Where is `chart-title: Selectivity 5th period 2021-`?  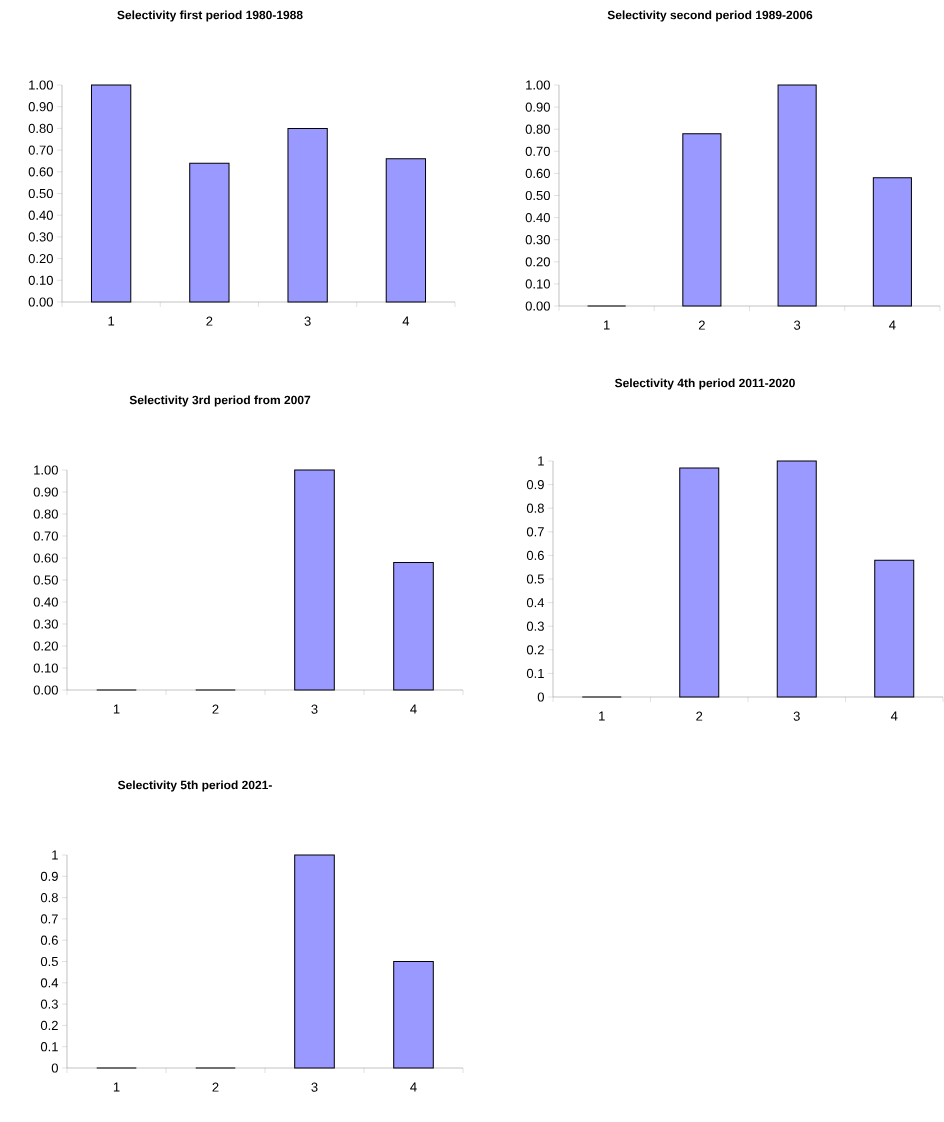 chart-title: Selectivity 5th period 2021- is located at coordinates (194, 786).